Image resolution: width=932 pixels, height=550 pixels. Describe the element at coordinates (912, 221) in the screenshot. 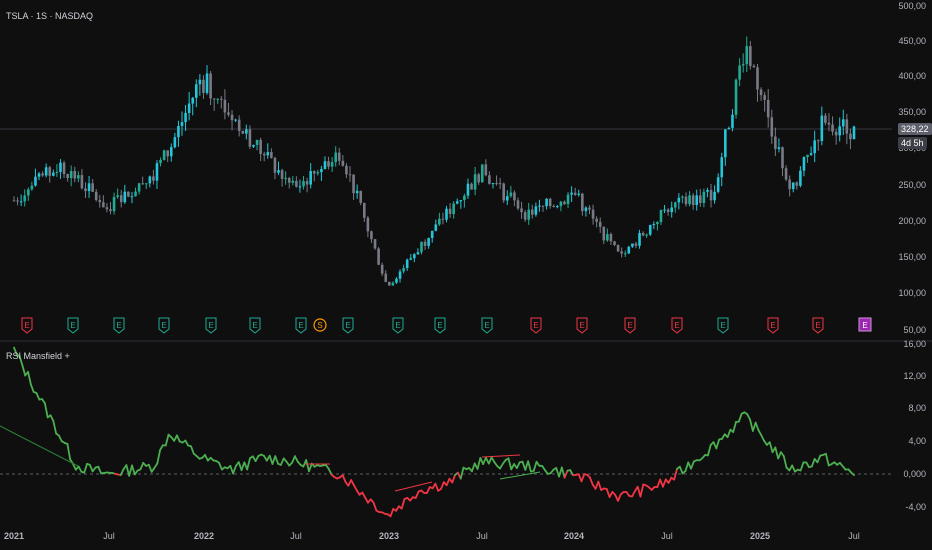

I see `price-axis-label: 200,00` at that location.